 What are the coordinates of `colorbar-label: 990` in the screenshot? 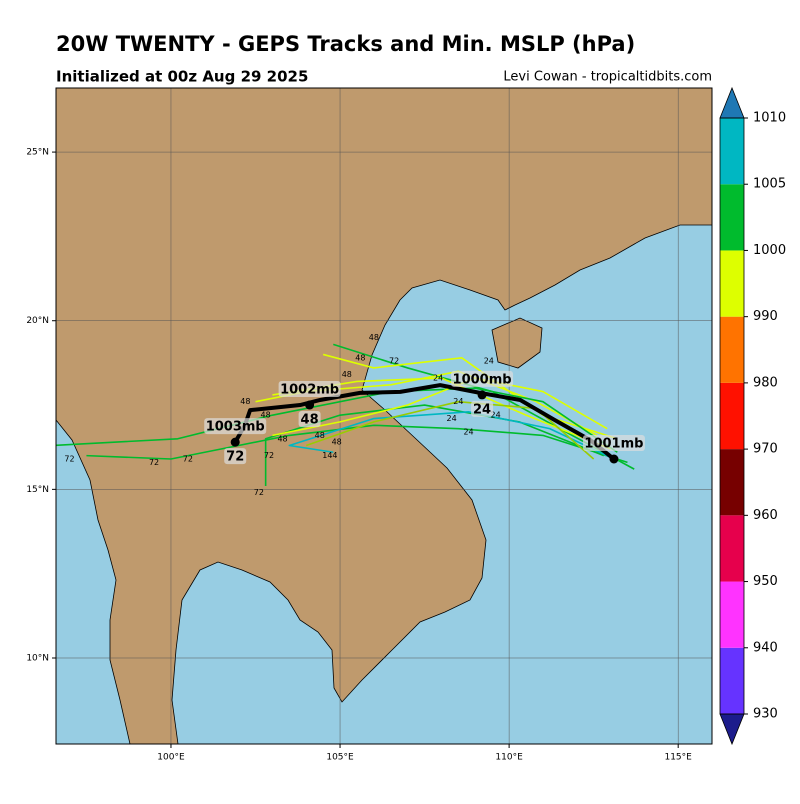 It's located at (765, 316).